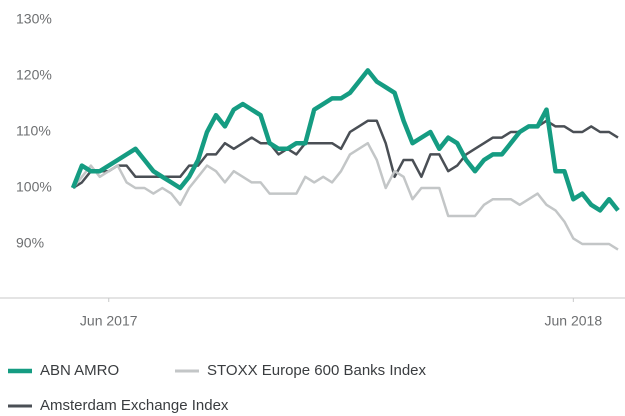 The height and width of the screenshot is (416, 625). I want to click on legend-label: ABN AMRO, so click(79, 370).